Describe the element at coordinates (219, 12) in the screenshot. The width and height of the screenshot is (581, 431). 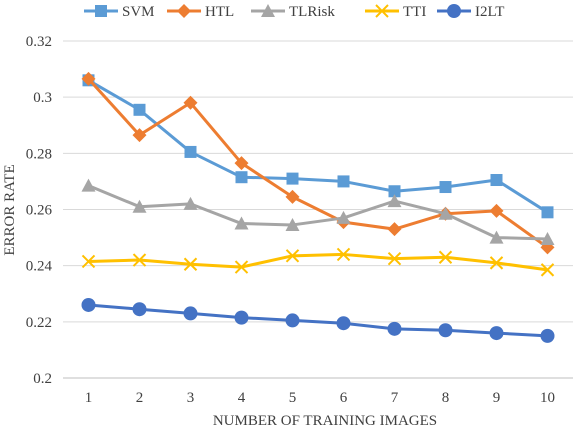
I see `legend-label-htl: HTL` at that location.